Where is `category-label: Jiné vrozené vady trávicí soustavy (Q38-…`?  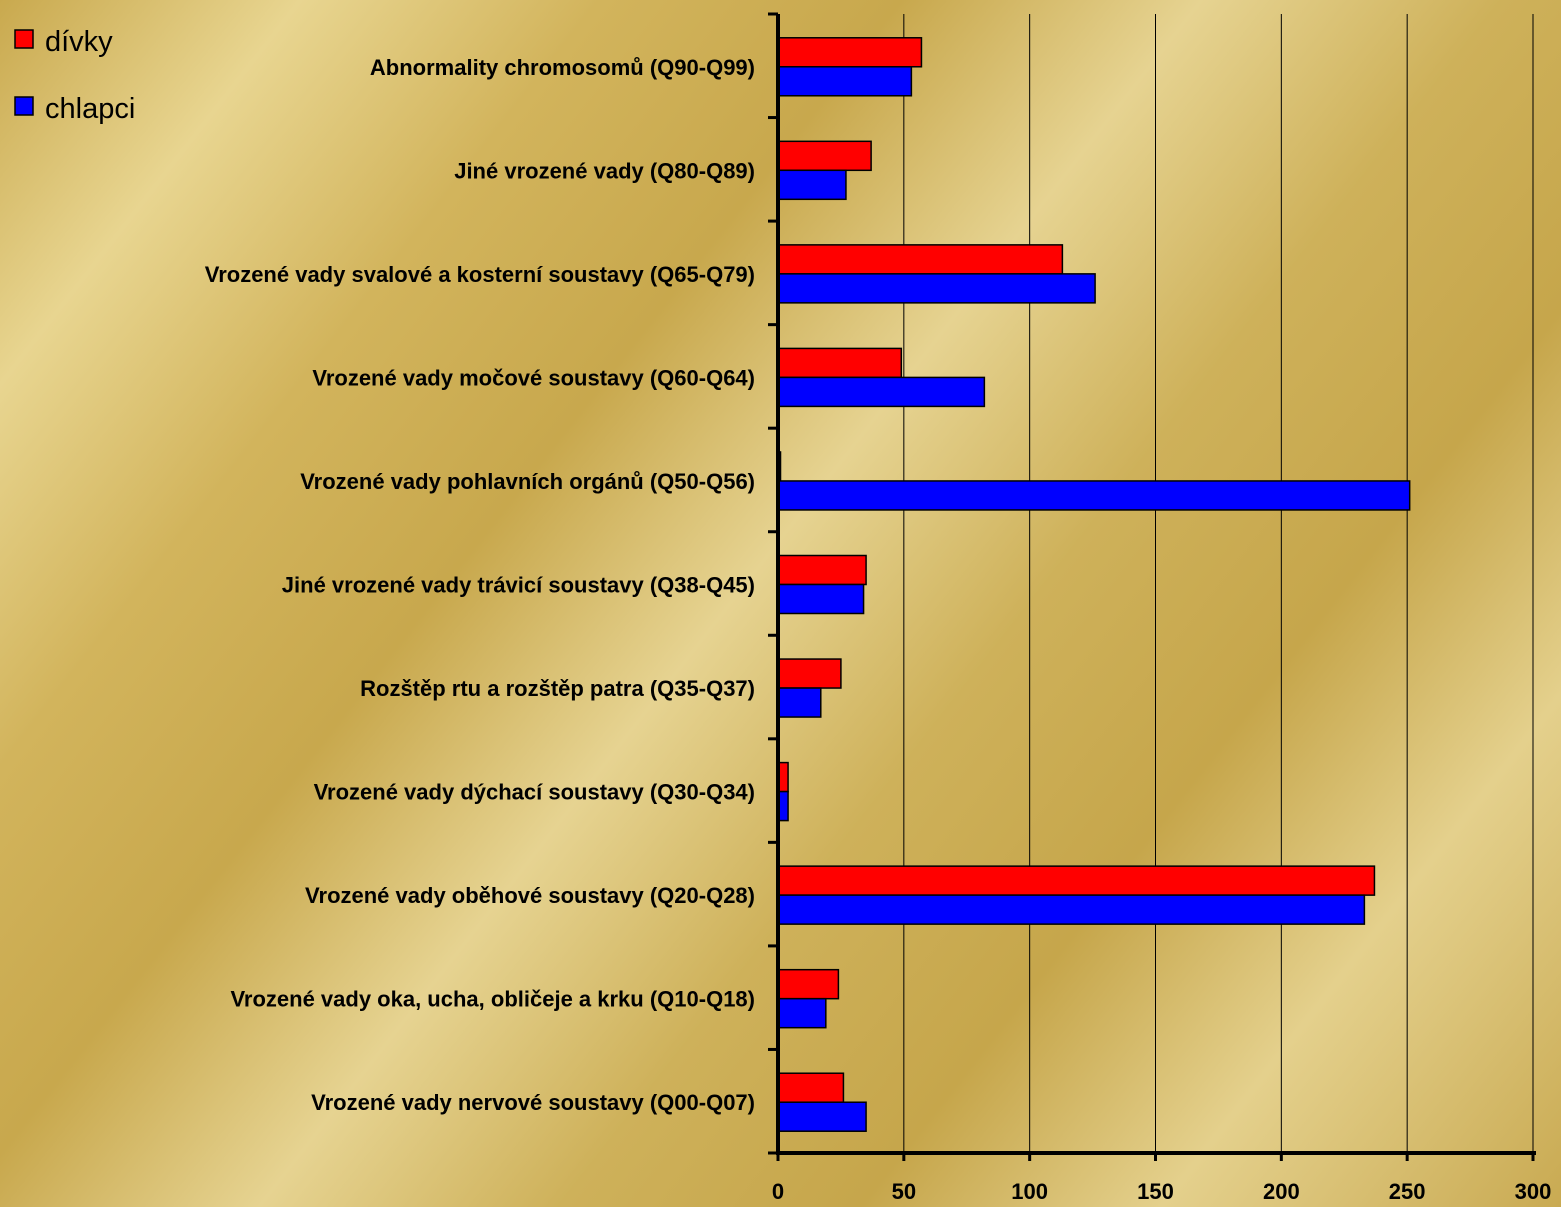
category-label: Jiné vrozené vady trávicí soustavy (Q38-… is located at coordinates (518, 585).